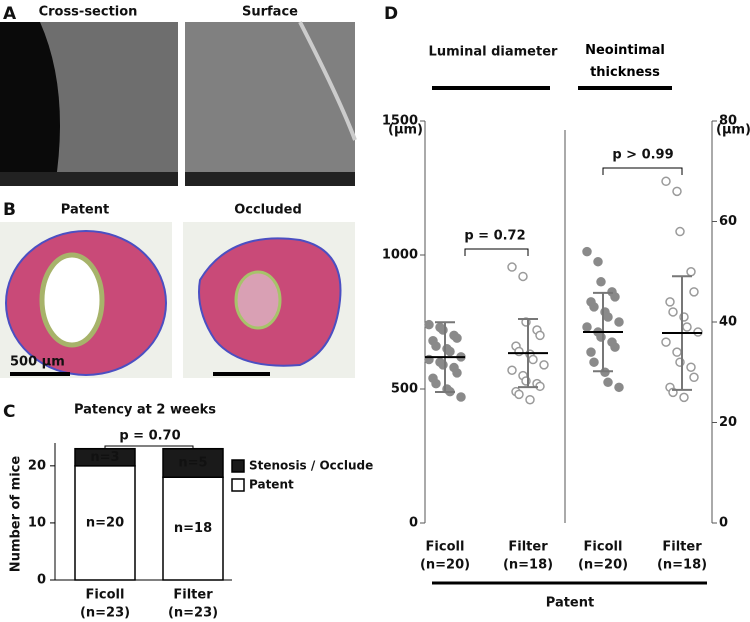  Describe the element at coordinates (723, 523) in the screenshot. I see `y2-tick-label: 0` at that location.